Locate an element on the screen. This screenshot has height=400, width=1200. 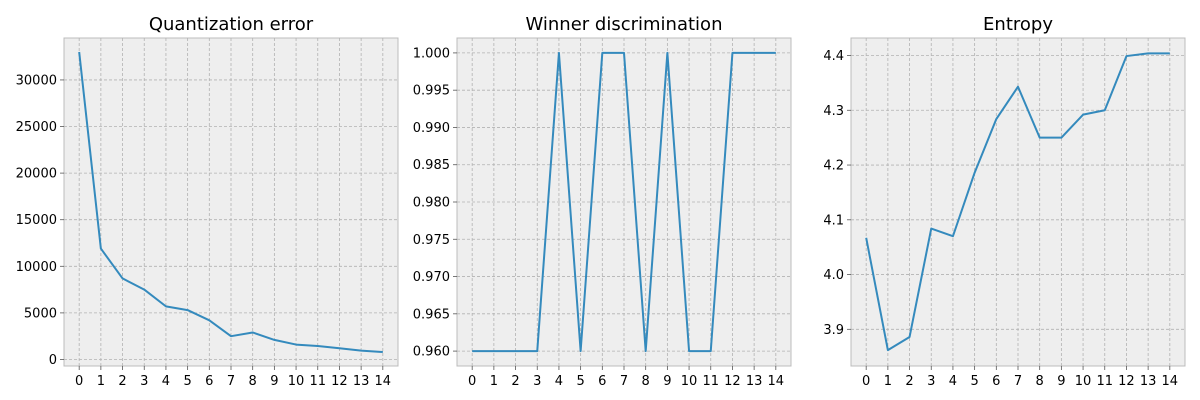
y-tick-label: 4.1 is located at coordinates (833, 220).